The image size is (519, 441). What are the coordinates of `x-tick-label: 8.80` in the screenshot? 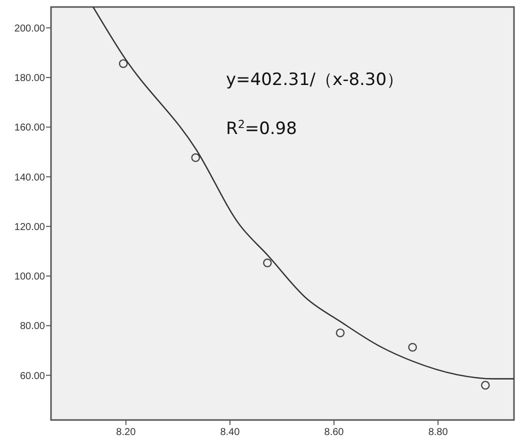 It's located at (438, 432).